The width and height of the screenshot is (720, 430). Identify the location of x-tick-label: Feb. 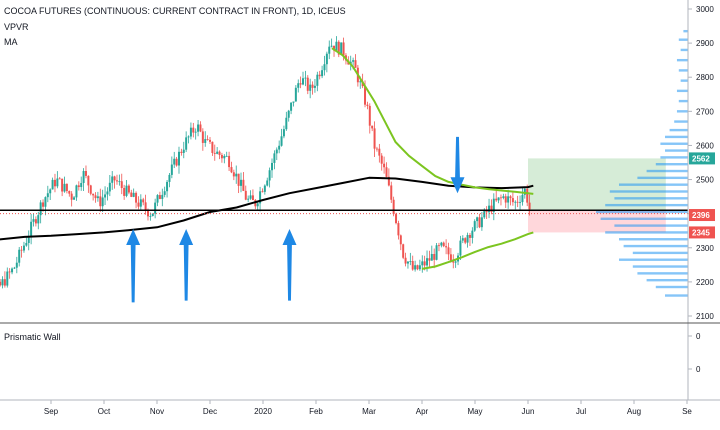
(316, 411).